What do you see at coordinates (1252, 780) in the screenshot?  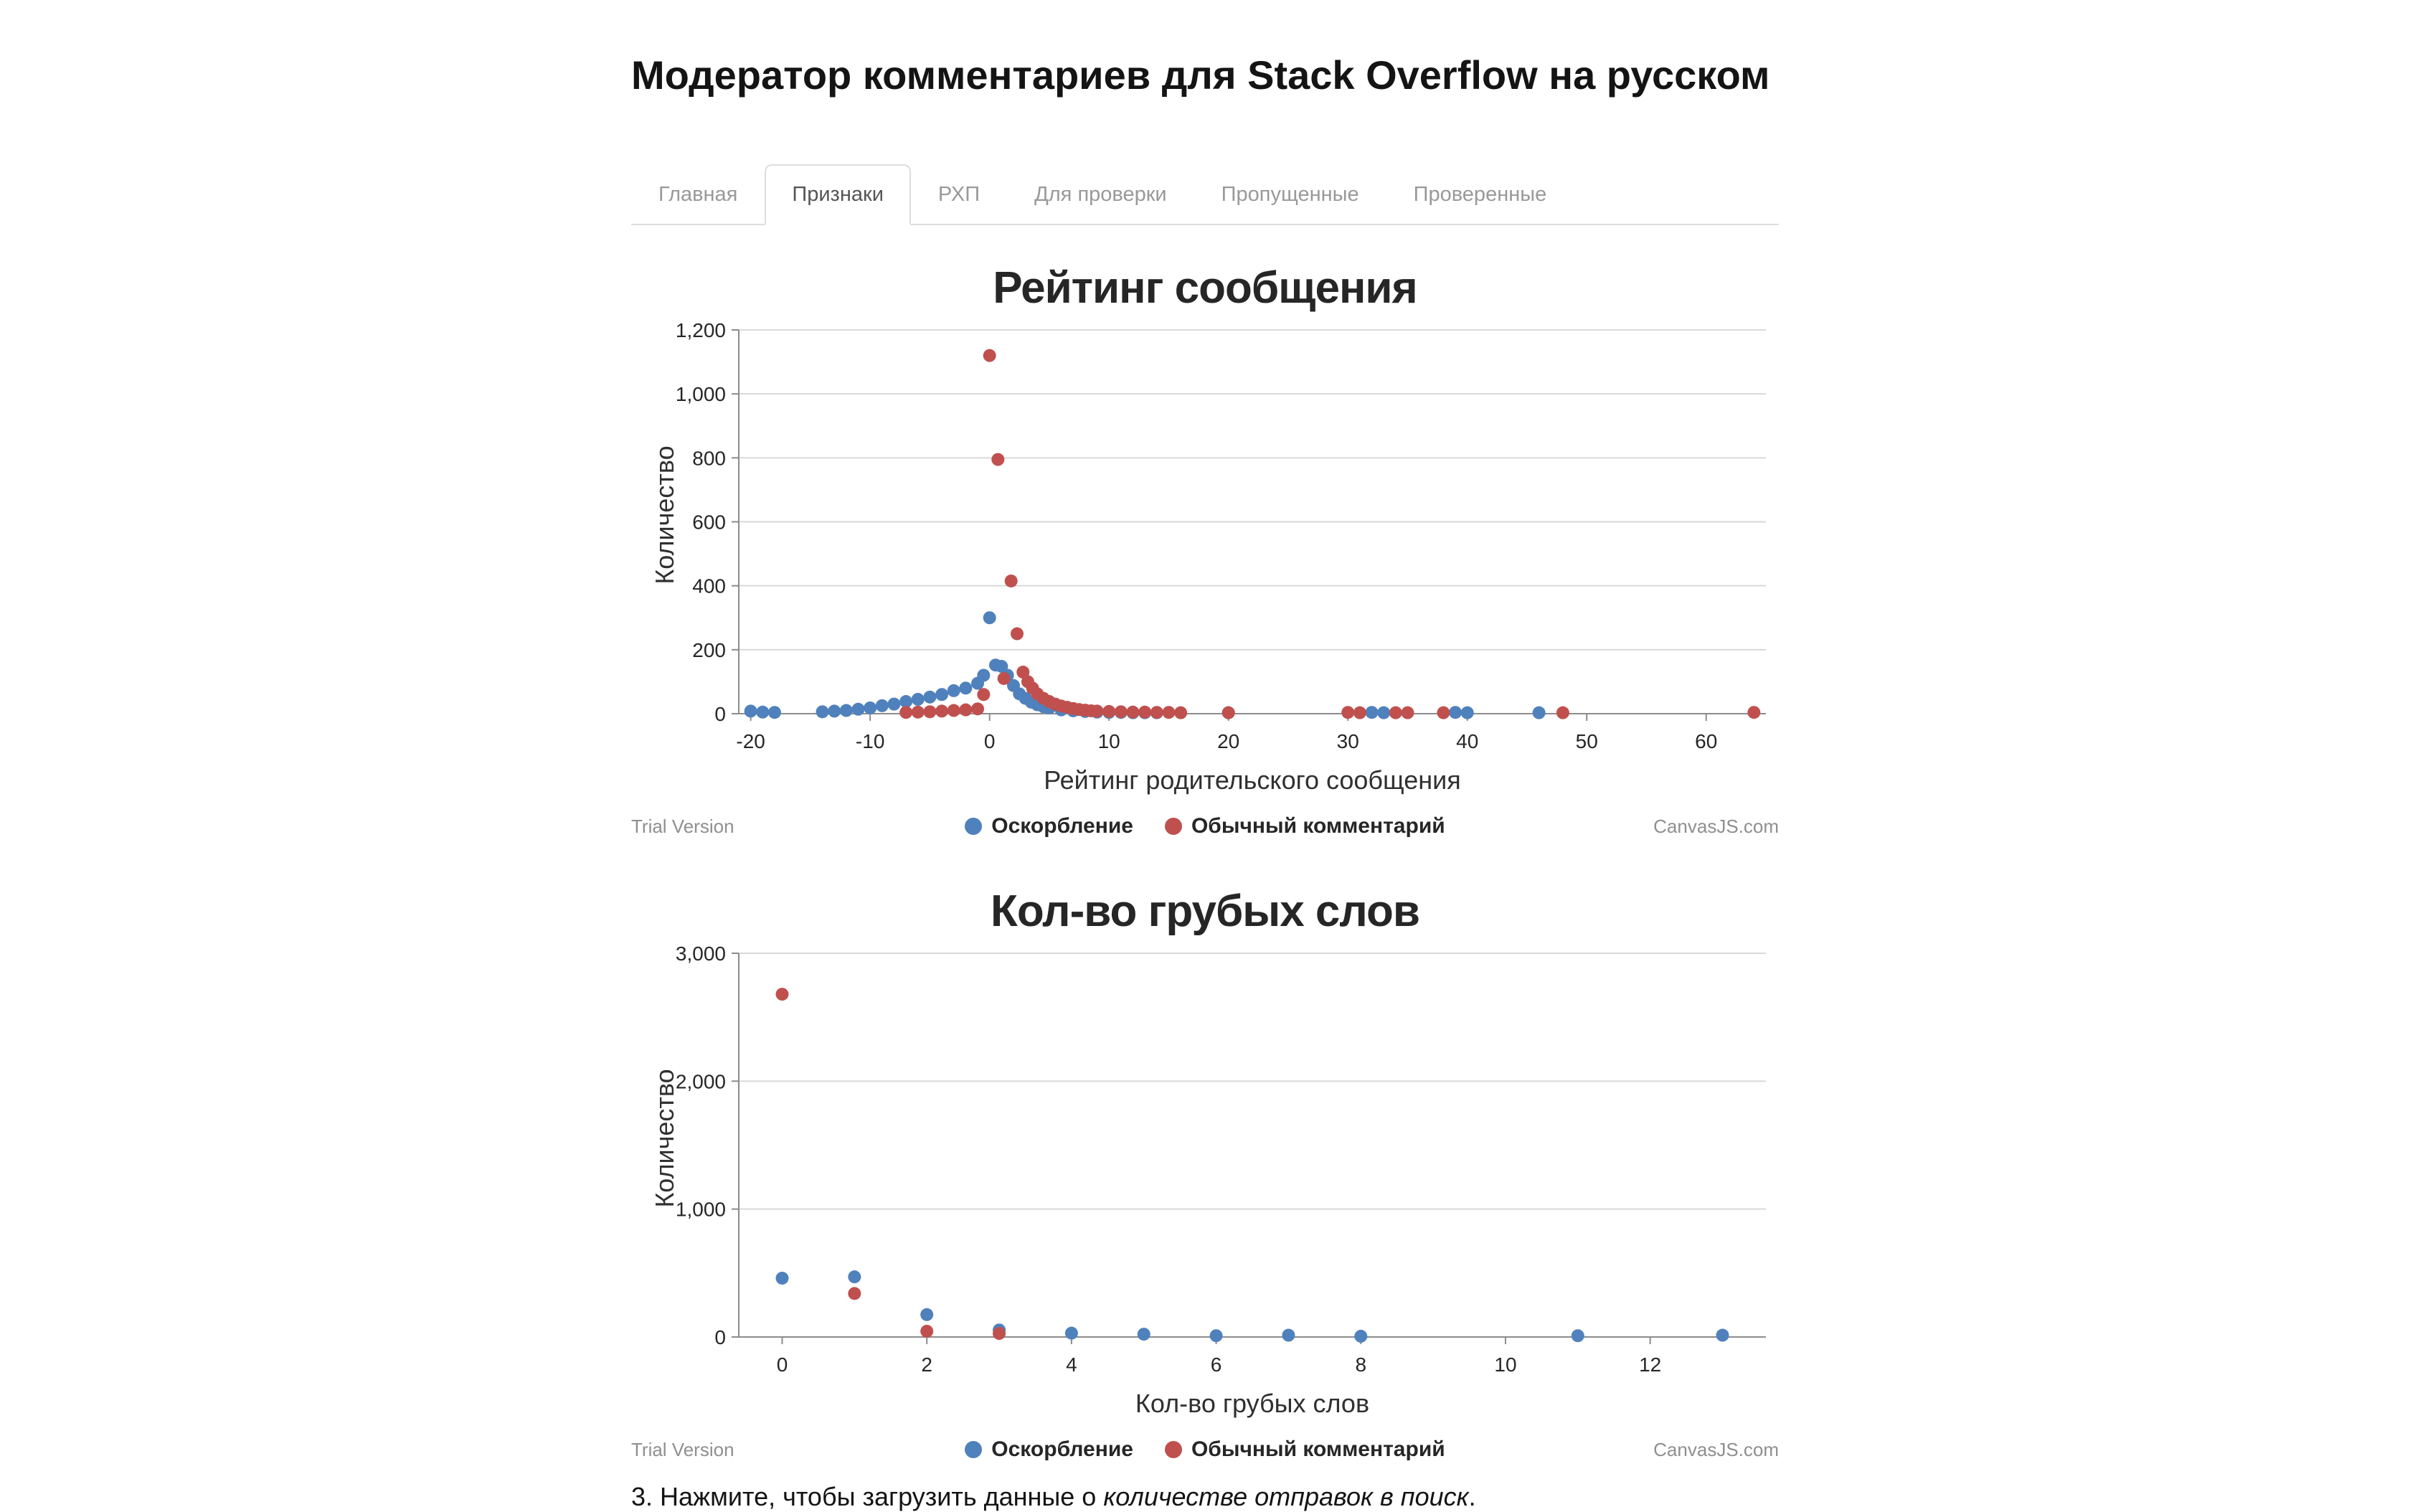 I see `chart-rating-x-axis-label: Рейтинг родительского сообщения` at bounding box center [1252, 780].